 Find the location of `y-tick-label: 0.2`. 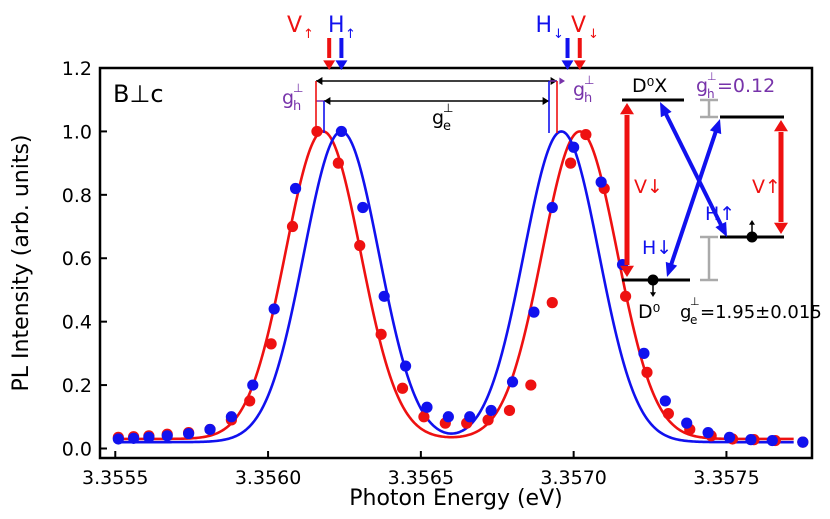

y-tick-label: 0.2 is located at coordinates (77, 386).